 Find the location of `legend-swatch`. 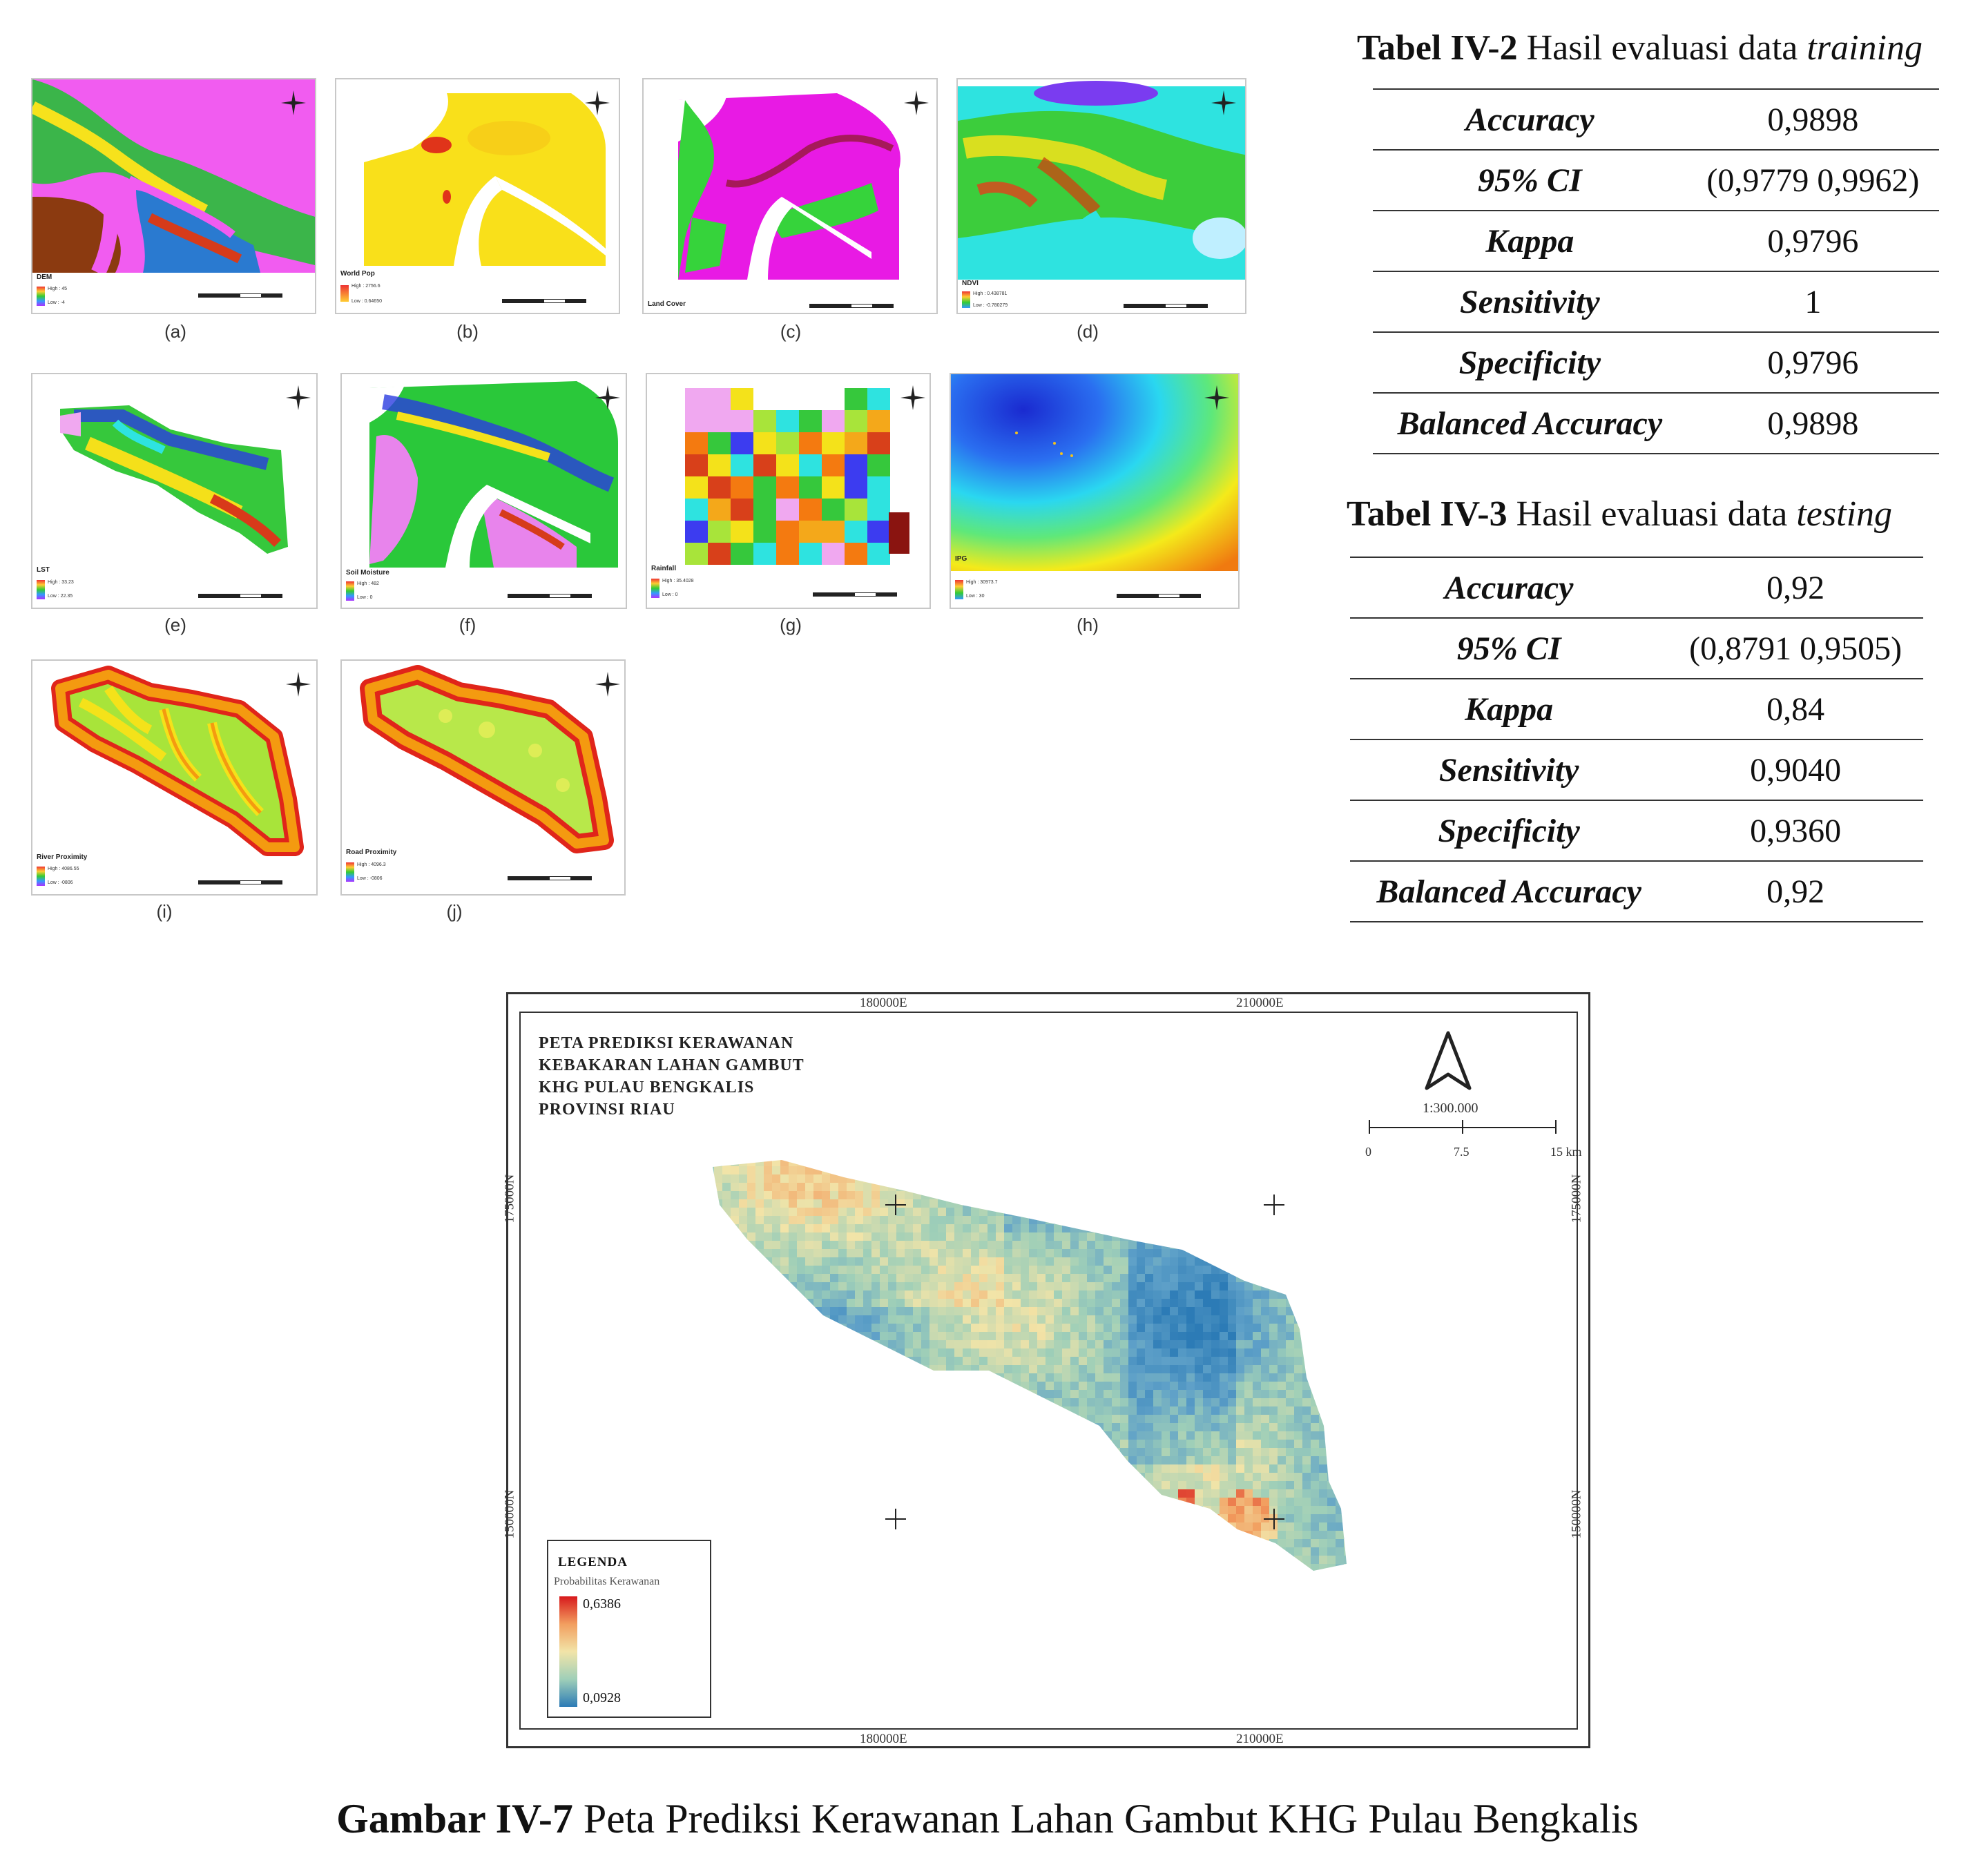

legend-swatch is located at coordinates (41, 877).